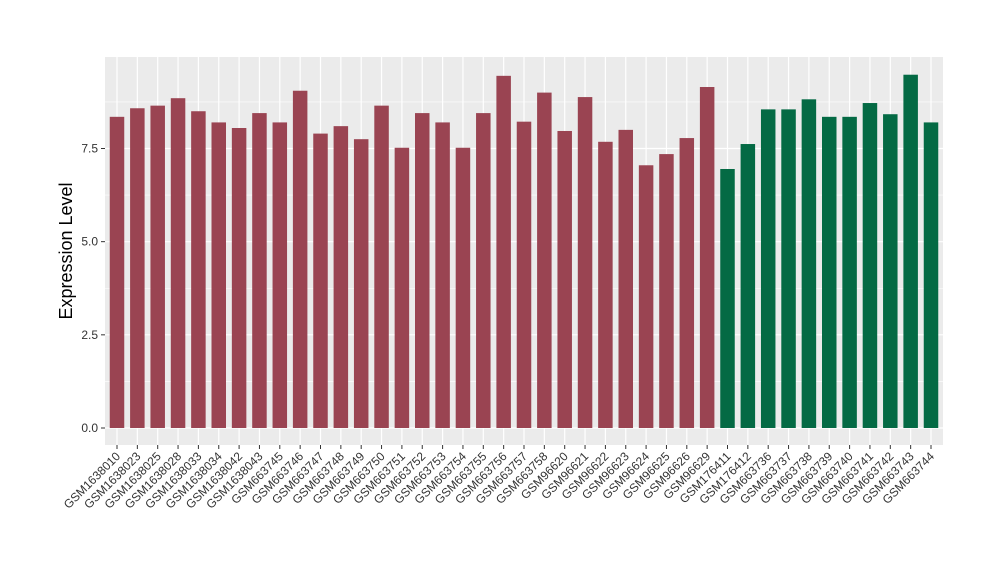 The height and width of the screenshot is (580, 1000). Describe the element at coordinates (239, 278) in the screenshot. I see `bar-GSM1638042` at that location.